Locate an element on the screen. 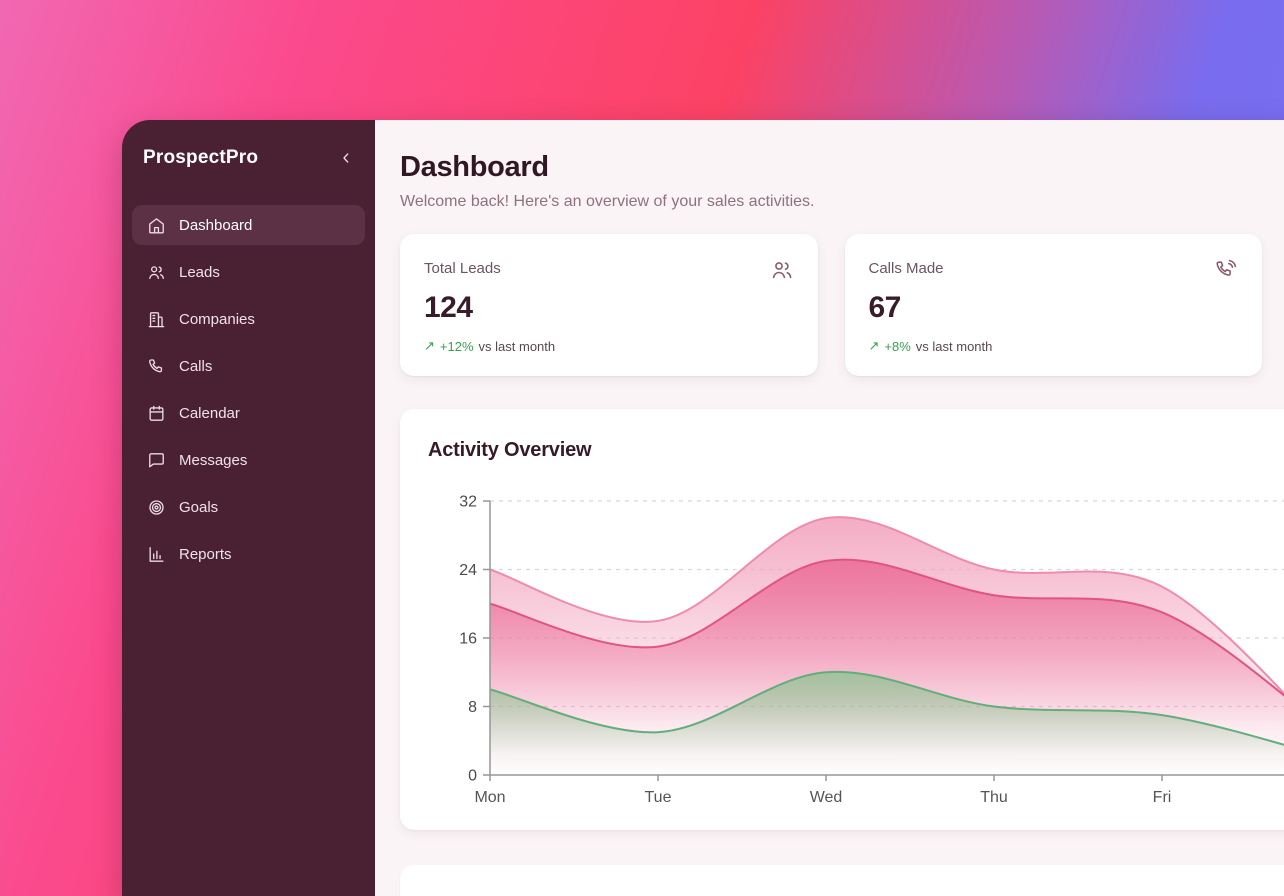 This screenshot has height=896, width=1284. svg-text: 32 is located at coordinates (468, 502).